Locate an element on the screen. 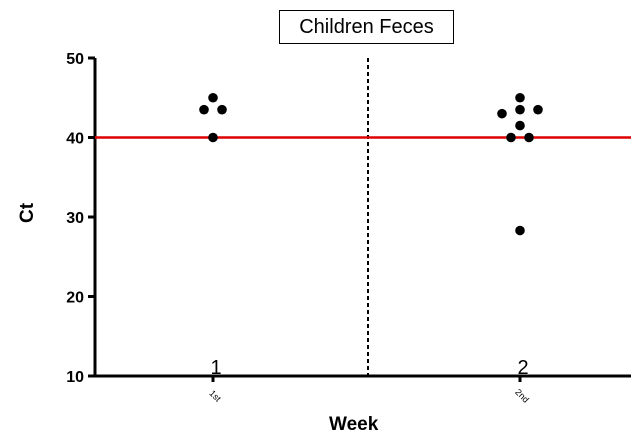  y-tick-label: 20 is located at coordinates (75, 298).